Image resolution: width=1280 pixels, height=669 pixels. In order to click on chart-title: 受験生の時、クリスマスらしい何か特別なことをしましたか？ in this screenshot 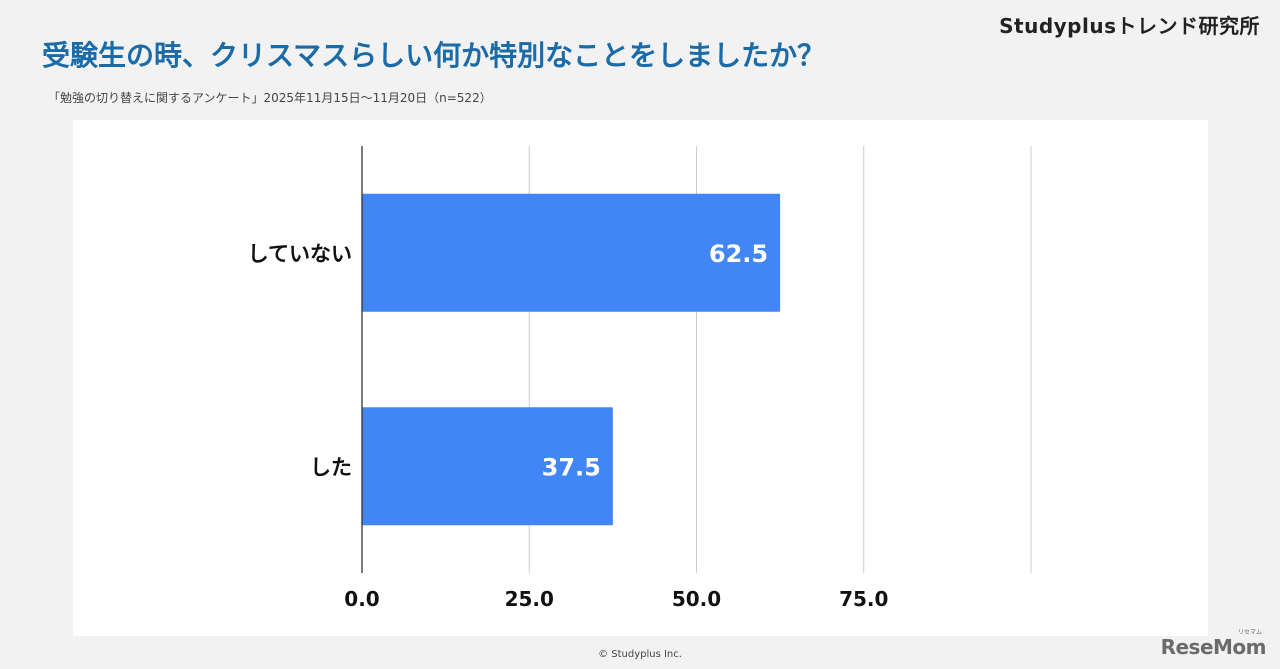, I will do `click(434, 55)`.